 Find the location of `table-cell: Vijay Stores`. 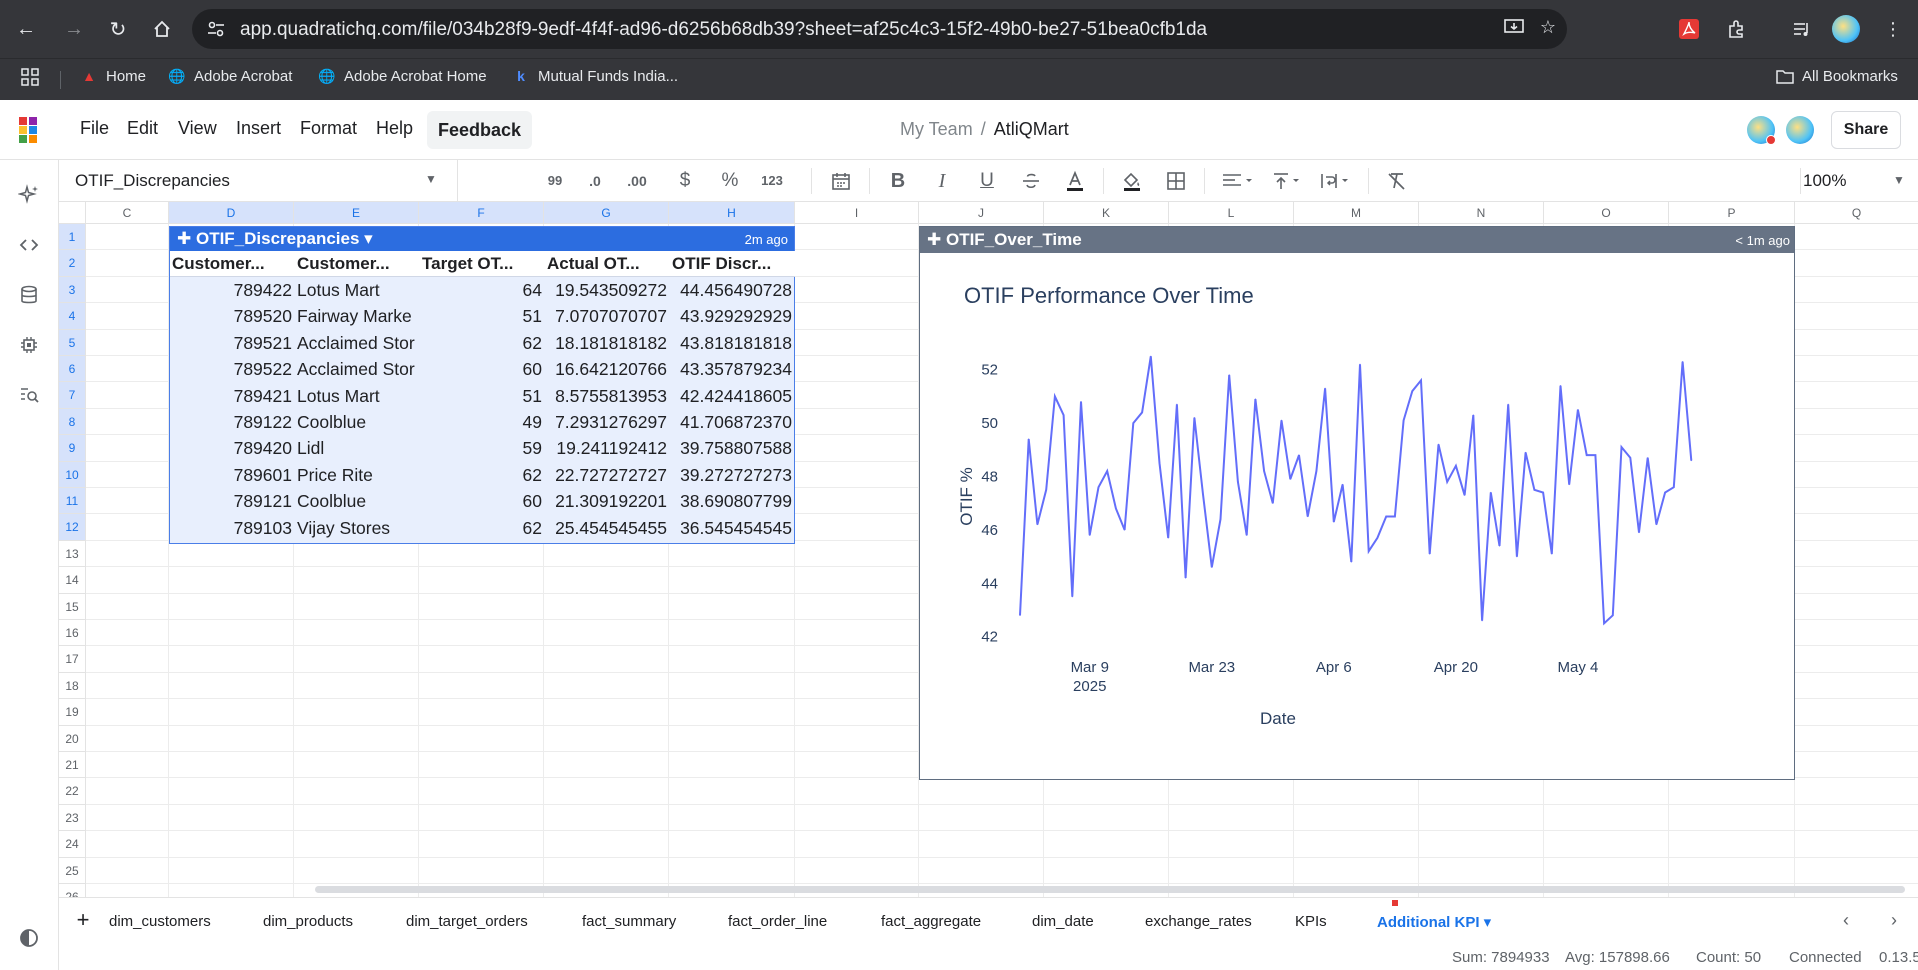

table-cell: Vijay Stores is located at coordinates (344, 527).